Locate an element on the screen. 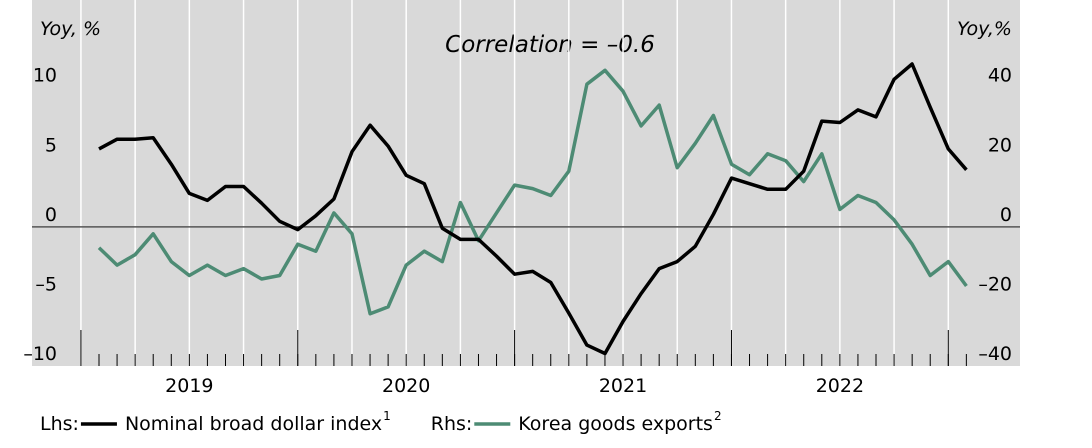 The height and width of the screenshot is (448, 1092). x-tick-label: 2022 is located at coordinates (840, 386).